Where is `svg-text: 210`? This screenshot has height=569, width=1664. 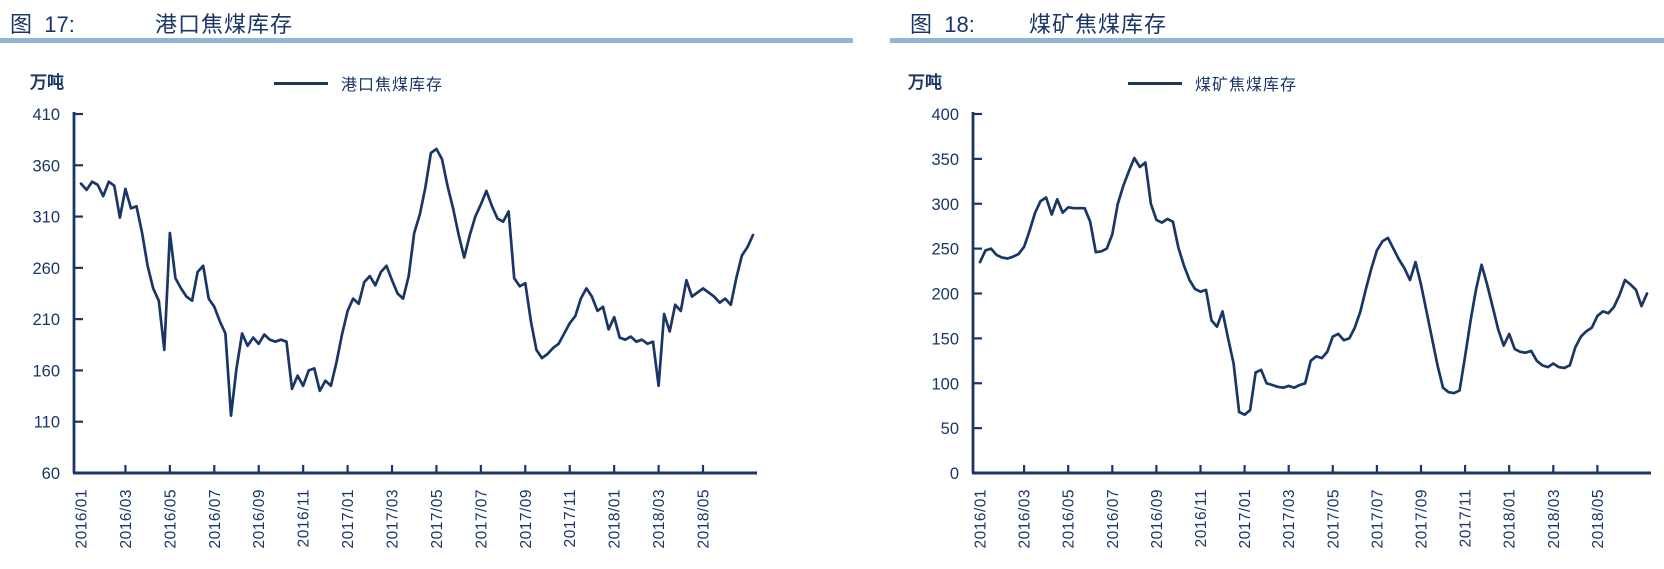 svg-text: 210 is located at coordinates (46, 320).